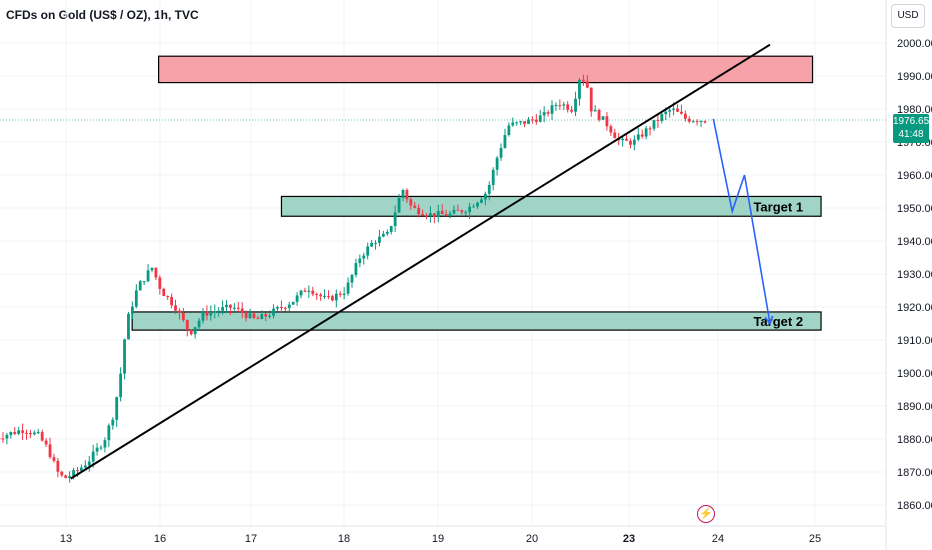 The width and height of the screenshot is (932, 550). What do you see at coordinates (438, 539) in the screenshot?
I see `x-tick-label: 19` at bounding box center [438, 539].